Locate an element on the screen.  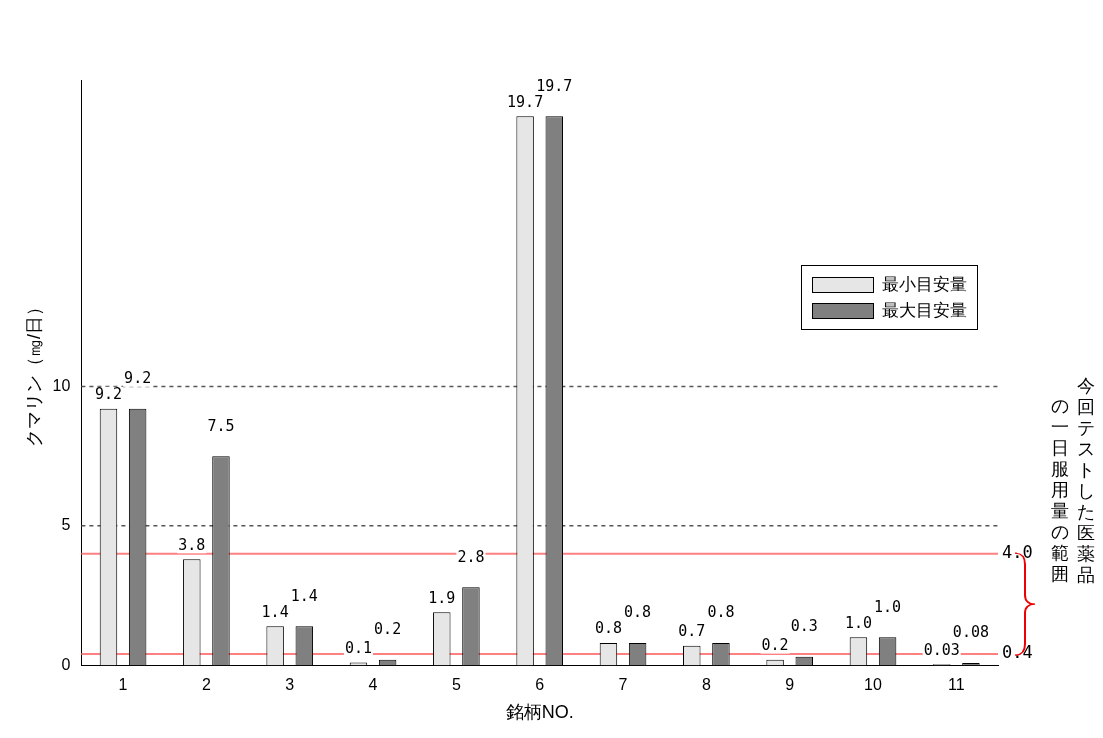
x-tick-label: 1 is located at coordinates (123, 685).